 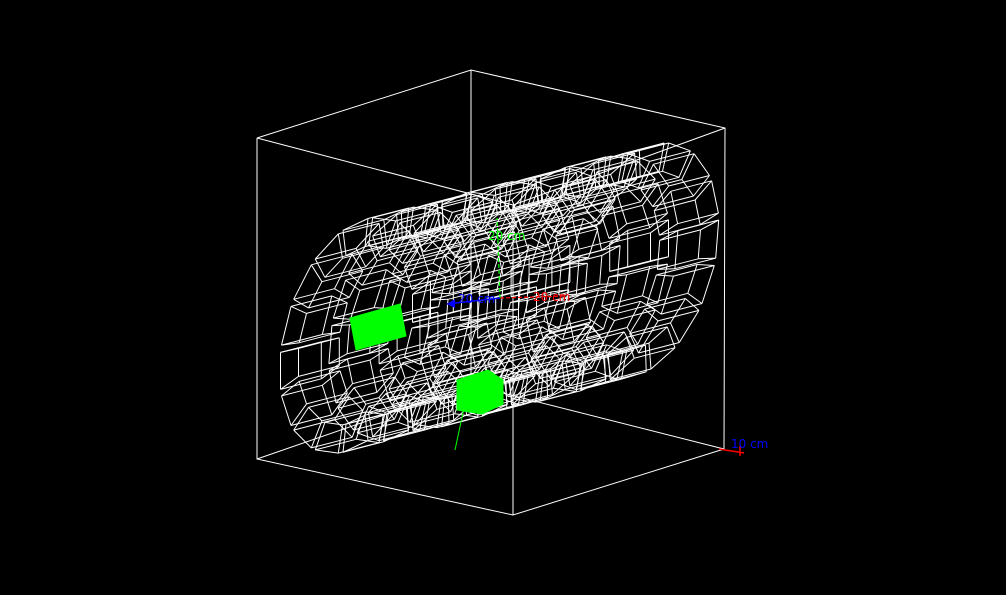 I want to click on axes-triad: 20 cm 20 cm 20 cm, so click(x=508, y=334).